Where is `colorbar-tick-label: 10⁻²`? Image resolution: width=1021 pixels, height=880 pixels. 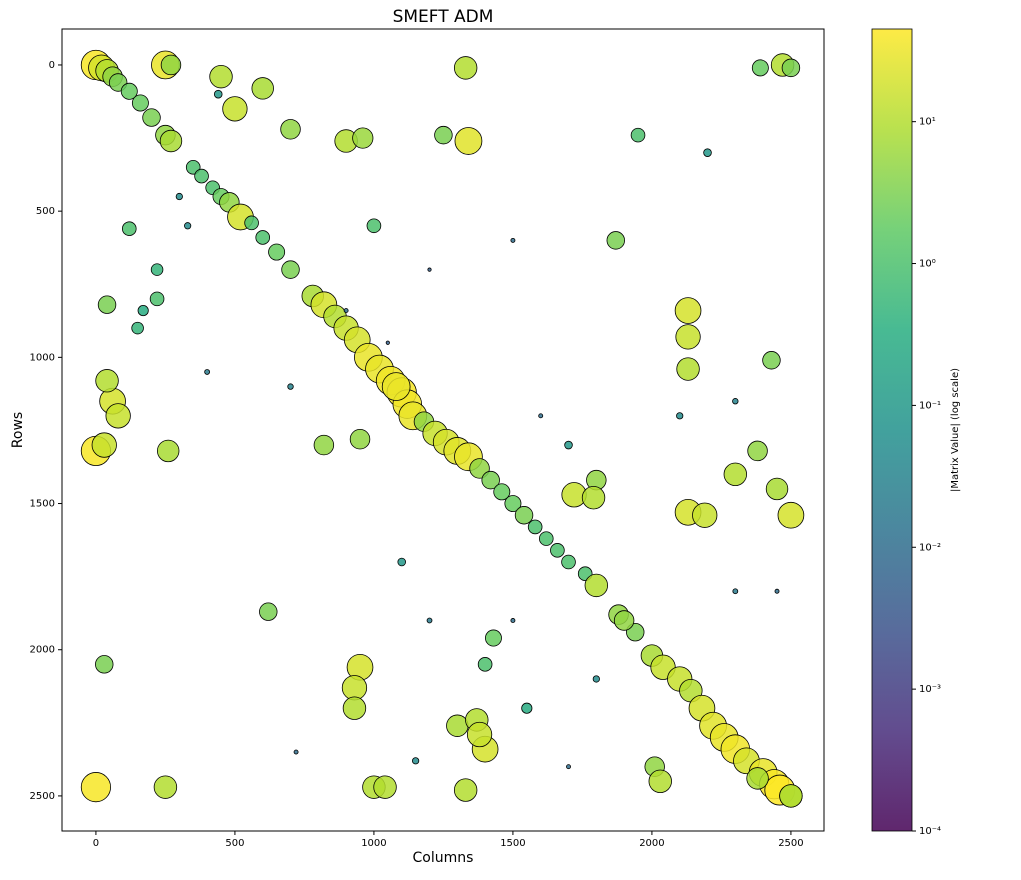
colorbar-tick-label: 10⁻² is located at coordinates (930, 547).